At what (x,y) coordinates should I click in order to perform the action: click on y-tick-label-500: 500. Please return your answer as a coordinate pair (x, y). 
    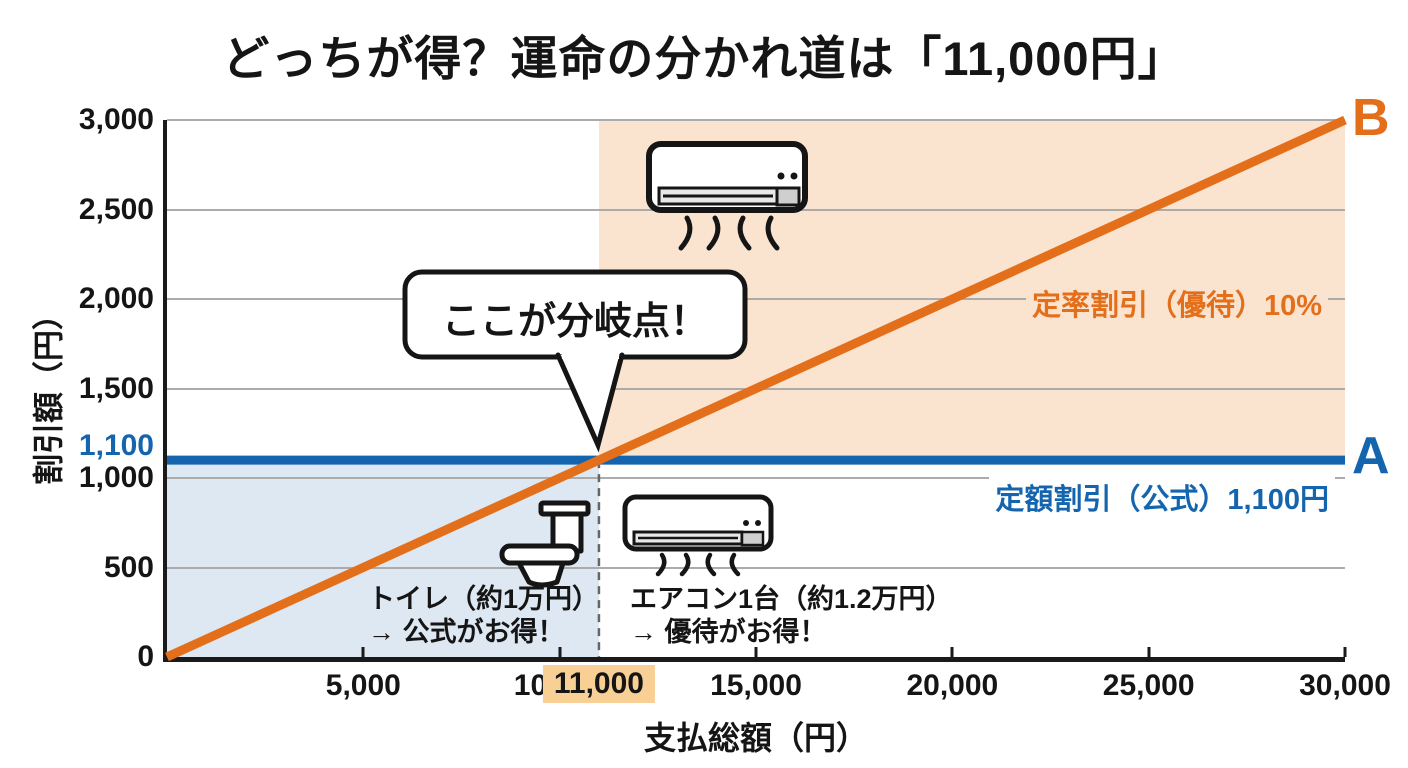
    Looking at the image, I should click on (128, 567).